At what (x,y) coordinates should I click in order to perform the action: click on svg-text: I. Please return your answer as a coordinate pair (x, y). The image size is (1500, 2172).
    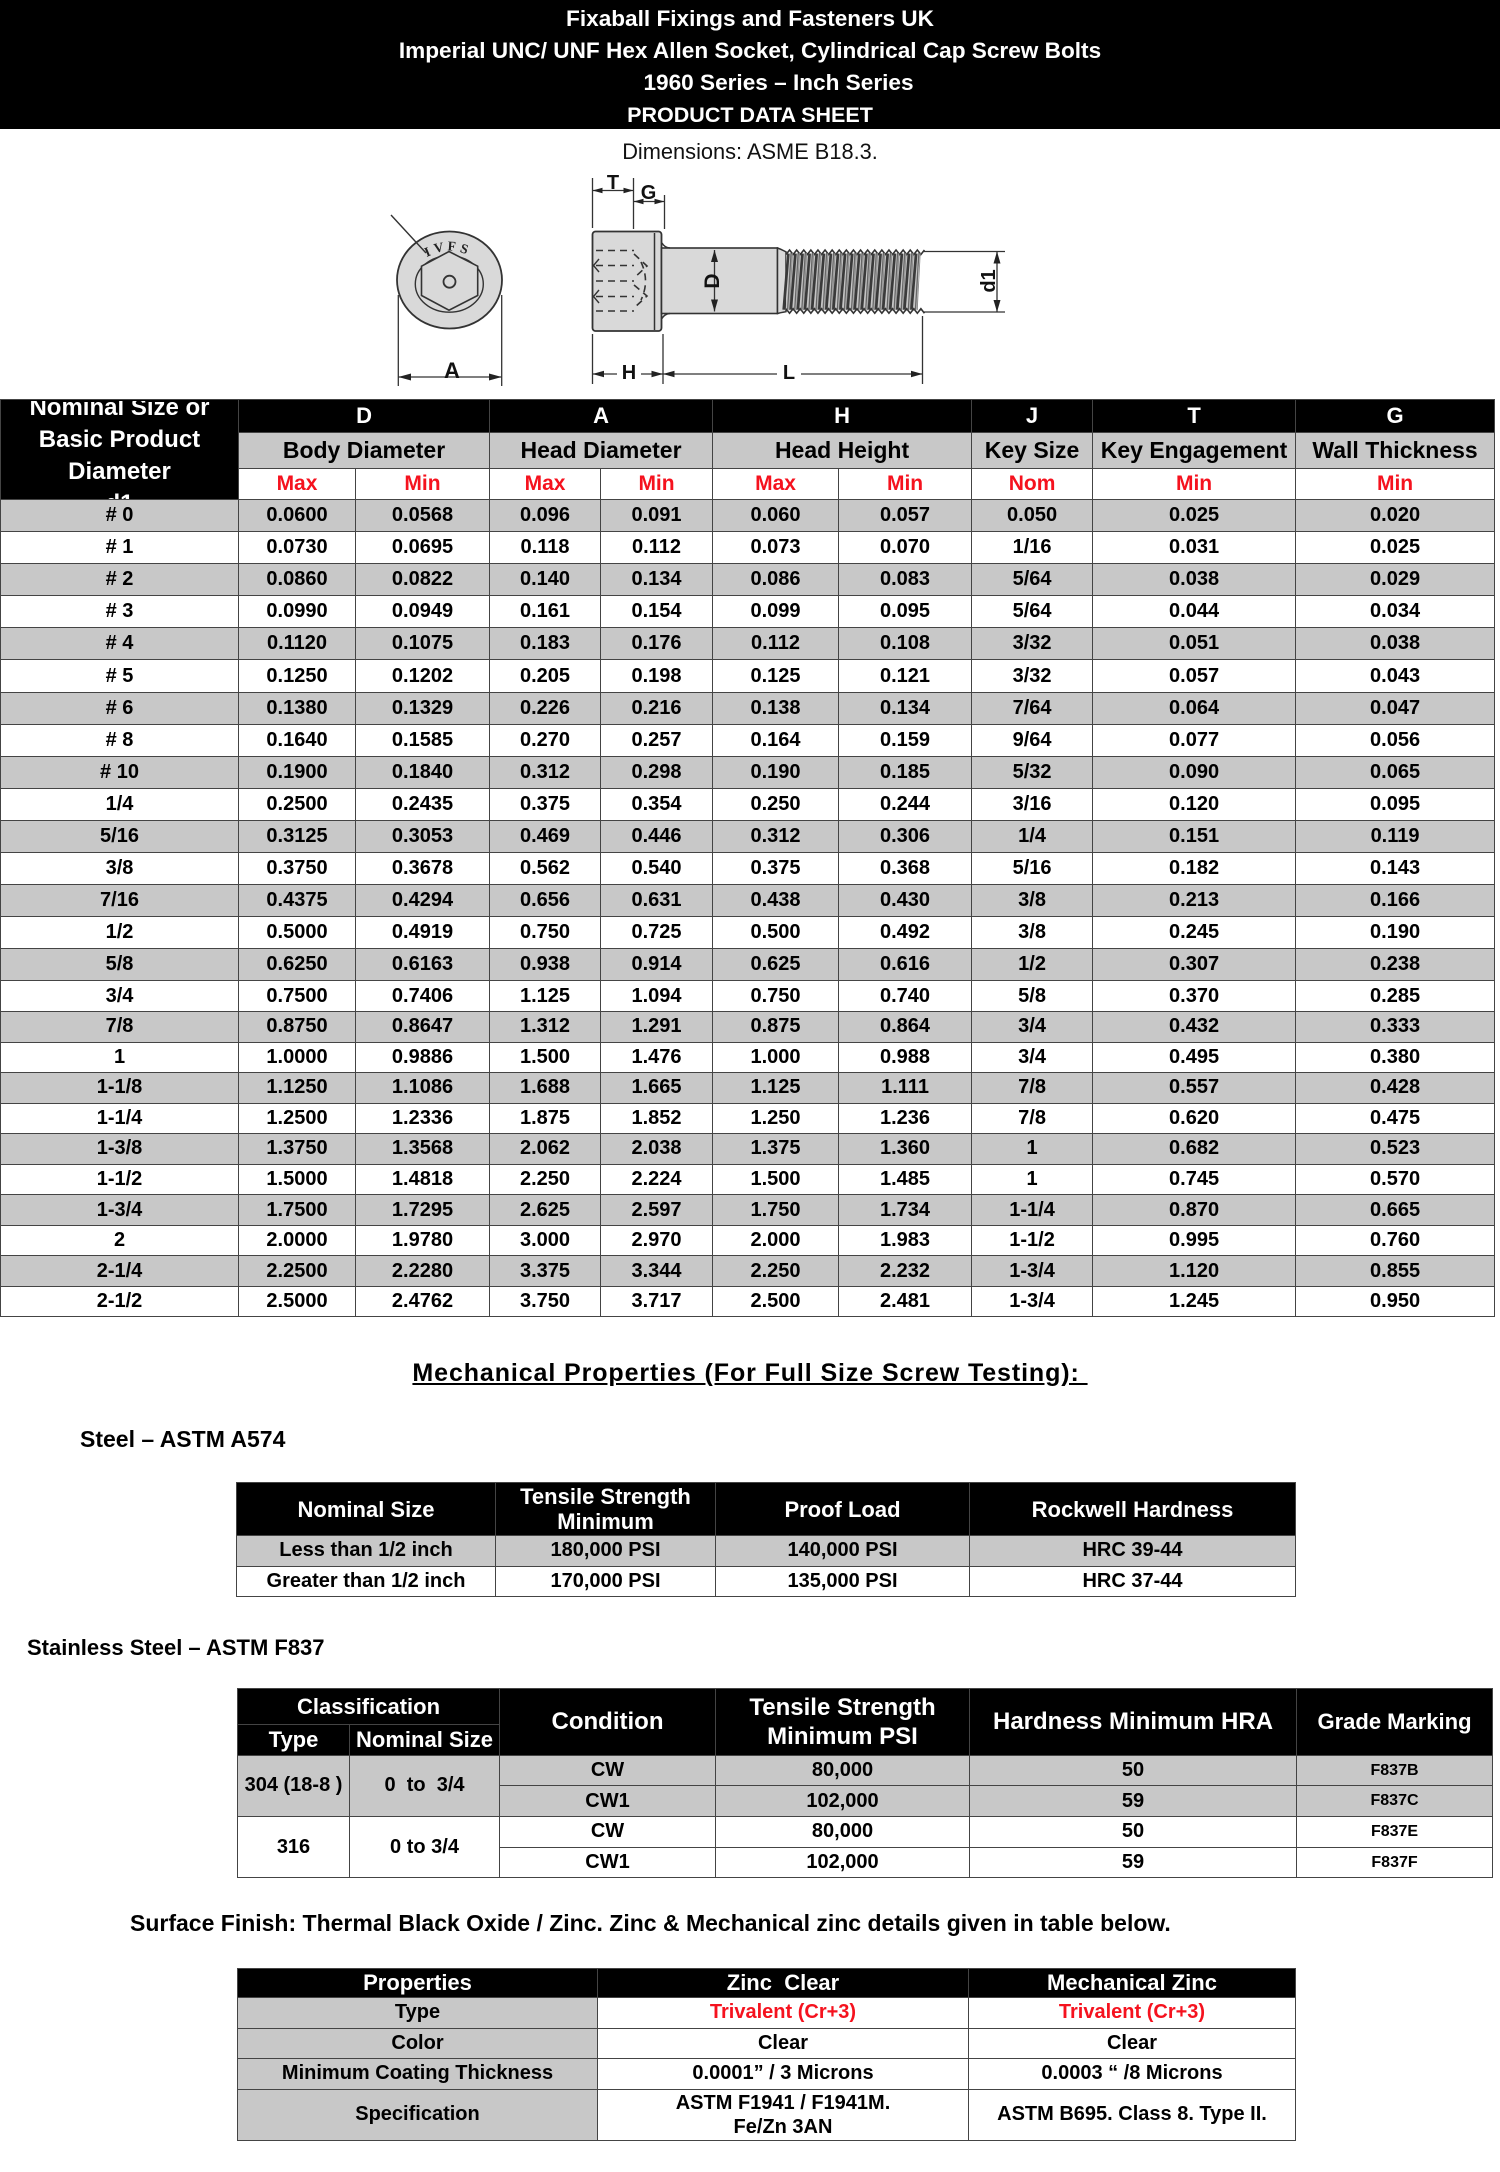
    Looking at the image, I should click on (427, 252).